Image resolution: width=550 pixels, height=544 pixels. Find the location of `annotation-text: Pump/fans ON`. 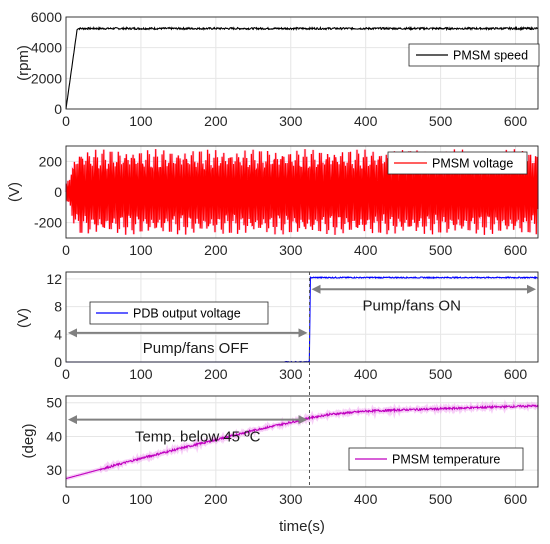

annotation-text: Pump/fans ON is located at coordinates (412, 305).